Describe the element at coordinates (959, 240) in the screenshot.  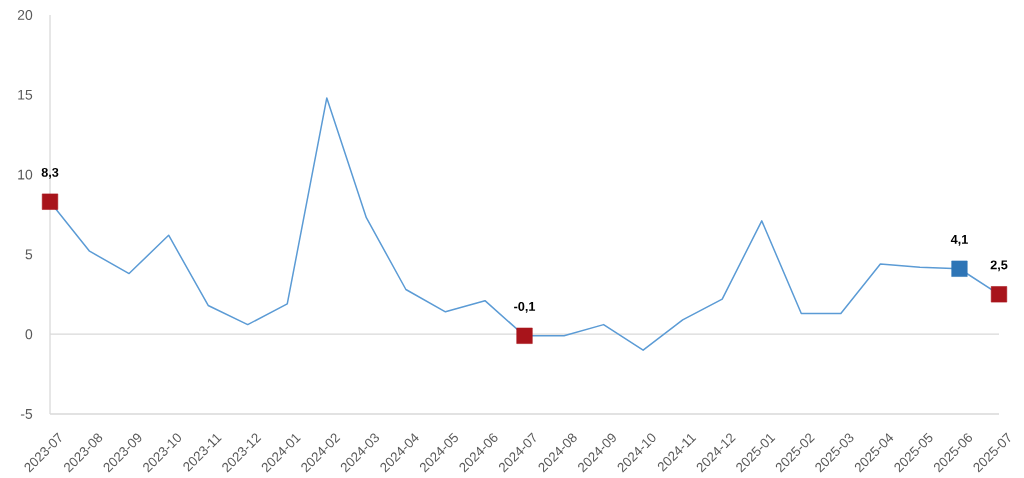
I see `data-label: 4,1` at that location.